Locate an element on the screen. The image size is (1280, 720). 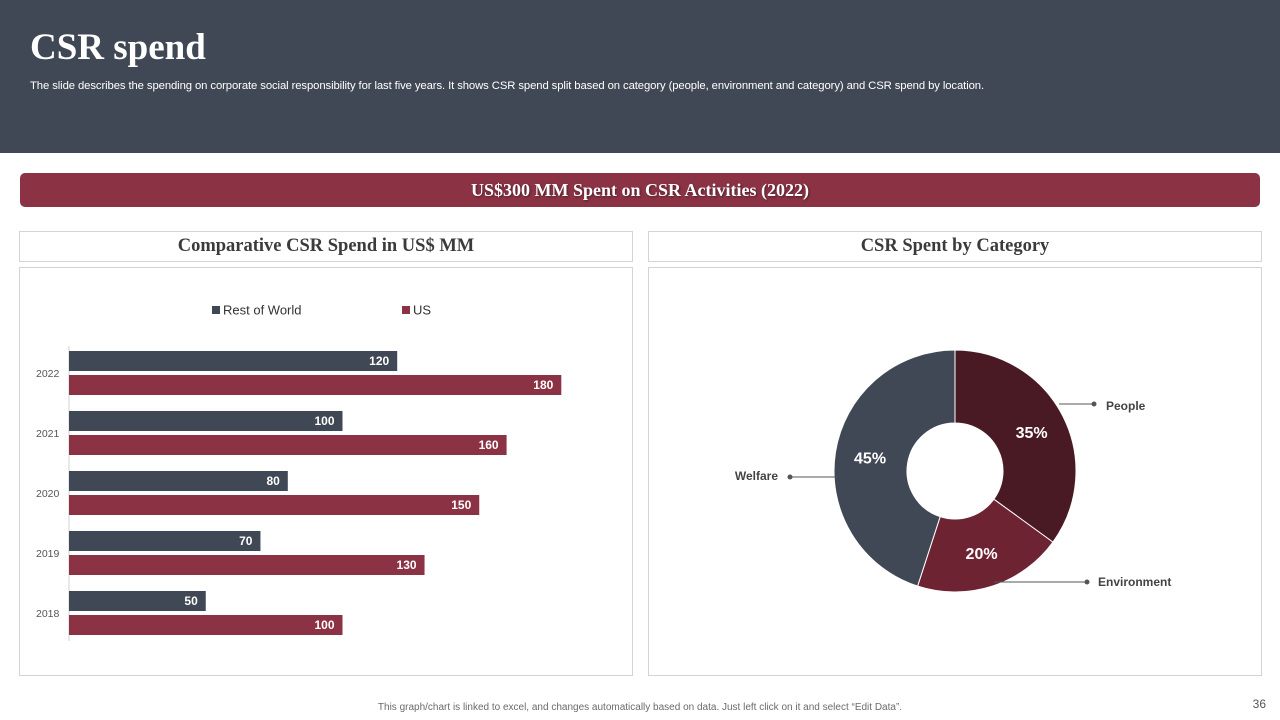
y-tick-label: 2019 is located at coordinates (48, 554).